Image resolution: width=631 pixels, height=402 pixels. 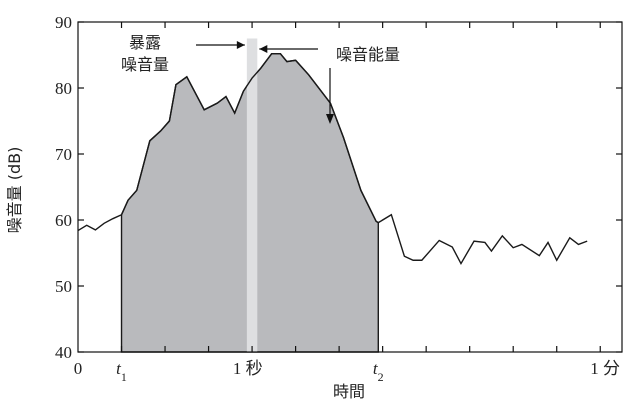 I want to click on y-tick-label: 60, so click(x=63, y=220).